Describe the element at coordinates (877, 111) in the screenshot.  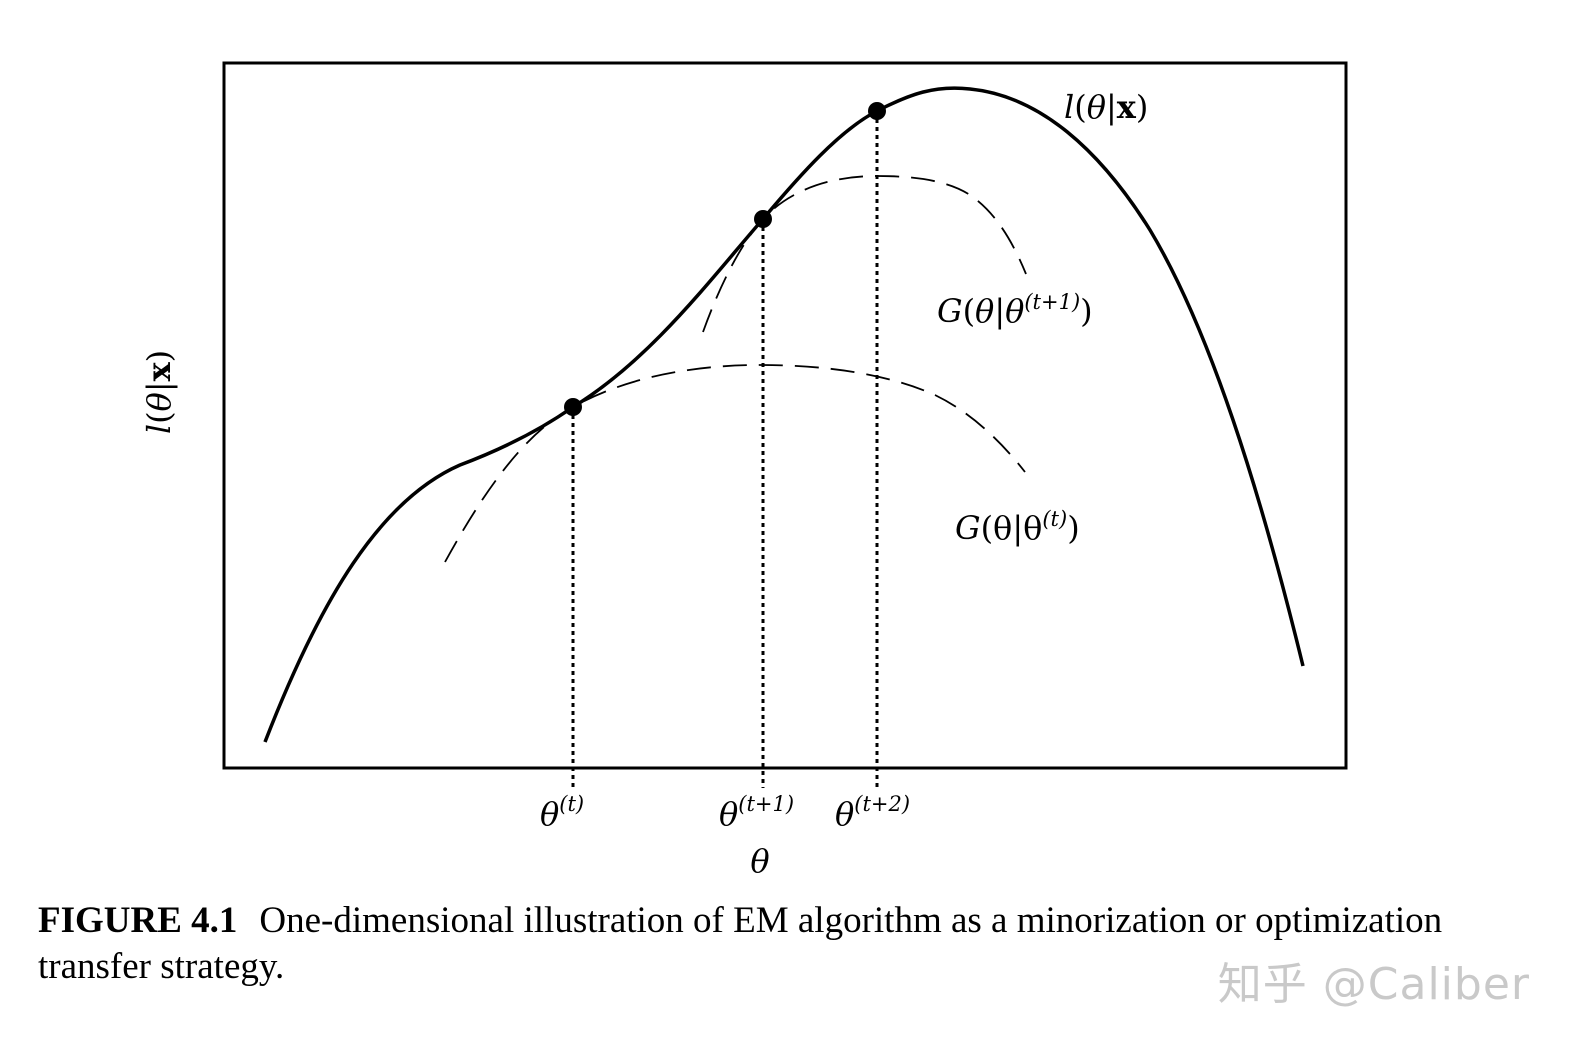
I see `point-theta-t2` at that location.